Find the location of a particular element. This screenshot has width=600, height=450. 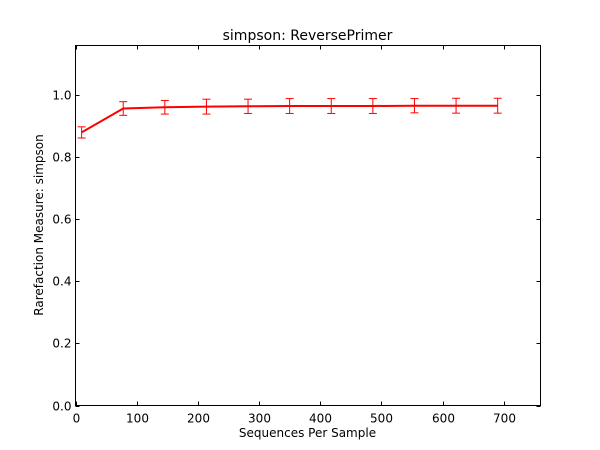

x-tick-label: 0 is located at coordinates (77, 419).